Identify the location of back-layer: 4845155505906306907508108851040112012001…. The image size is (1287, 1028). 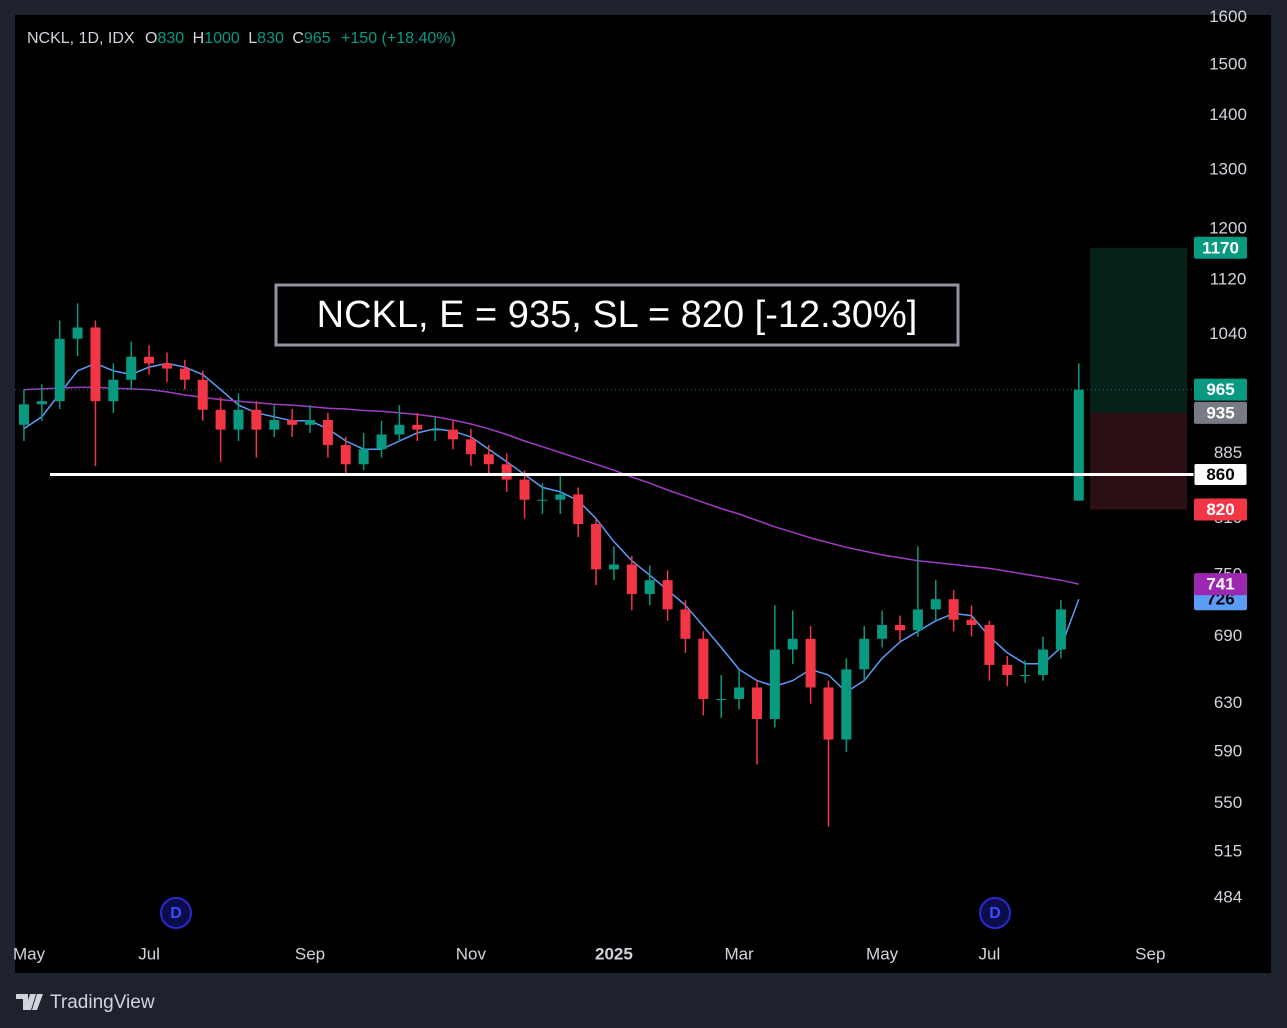
(1168, 456).